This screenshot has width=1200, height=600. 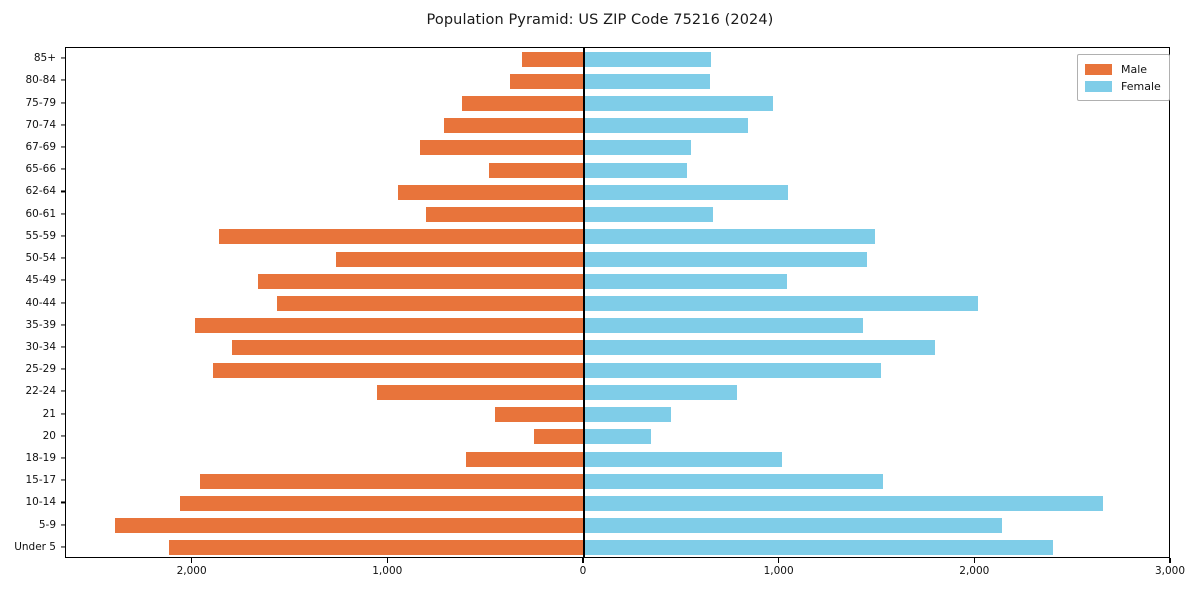 What do you see at coordinates (40, 258) in the screenshot?
I see `y-axis-tick-label: 50-54` at bounding box center [40, 258].